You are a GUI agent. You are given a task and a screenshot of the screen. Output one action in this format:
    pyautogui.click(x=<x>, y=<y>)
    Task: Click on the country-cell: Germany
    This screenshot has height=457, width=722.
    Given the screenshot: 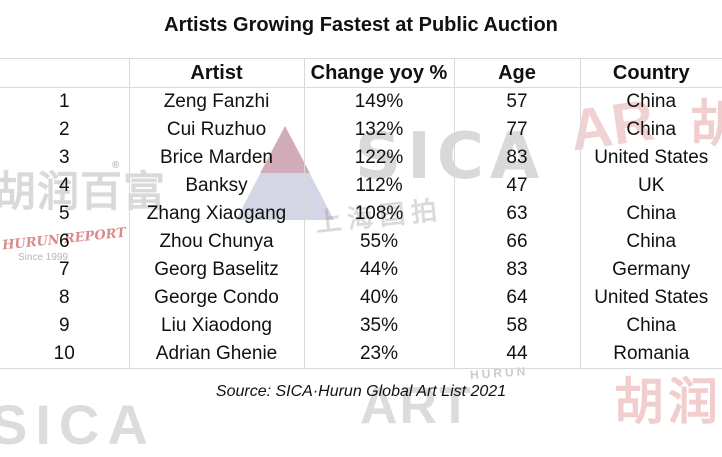 What is the action you would take?
    pyautogui.click(x=651, y=269)
    